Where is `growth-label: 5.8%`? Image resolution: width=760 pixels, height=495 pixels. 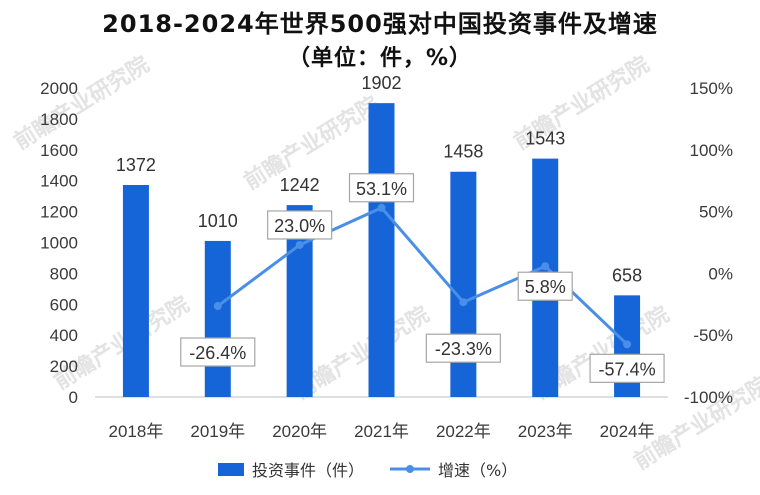 growth-label: 5.8% is located at coordinates (545, 286).